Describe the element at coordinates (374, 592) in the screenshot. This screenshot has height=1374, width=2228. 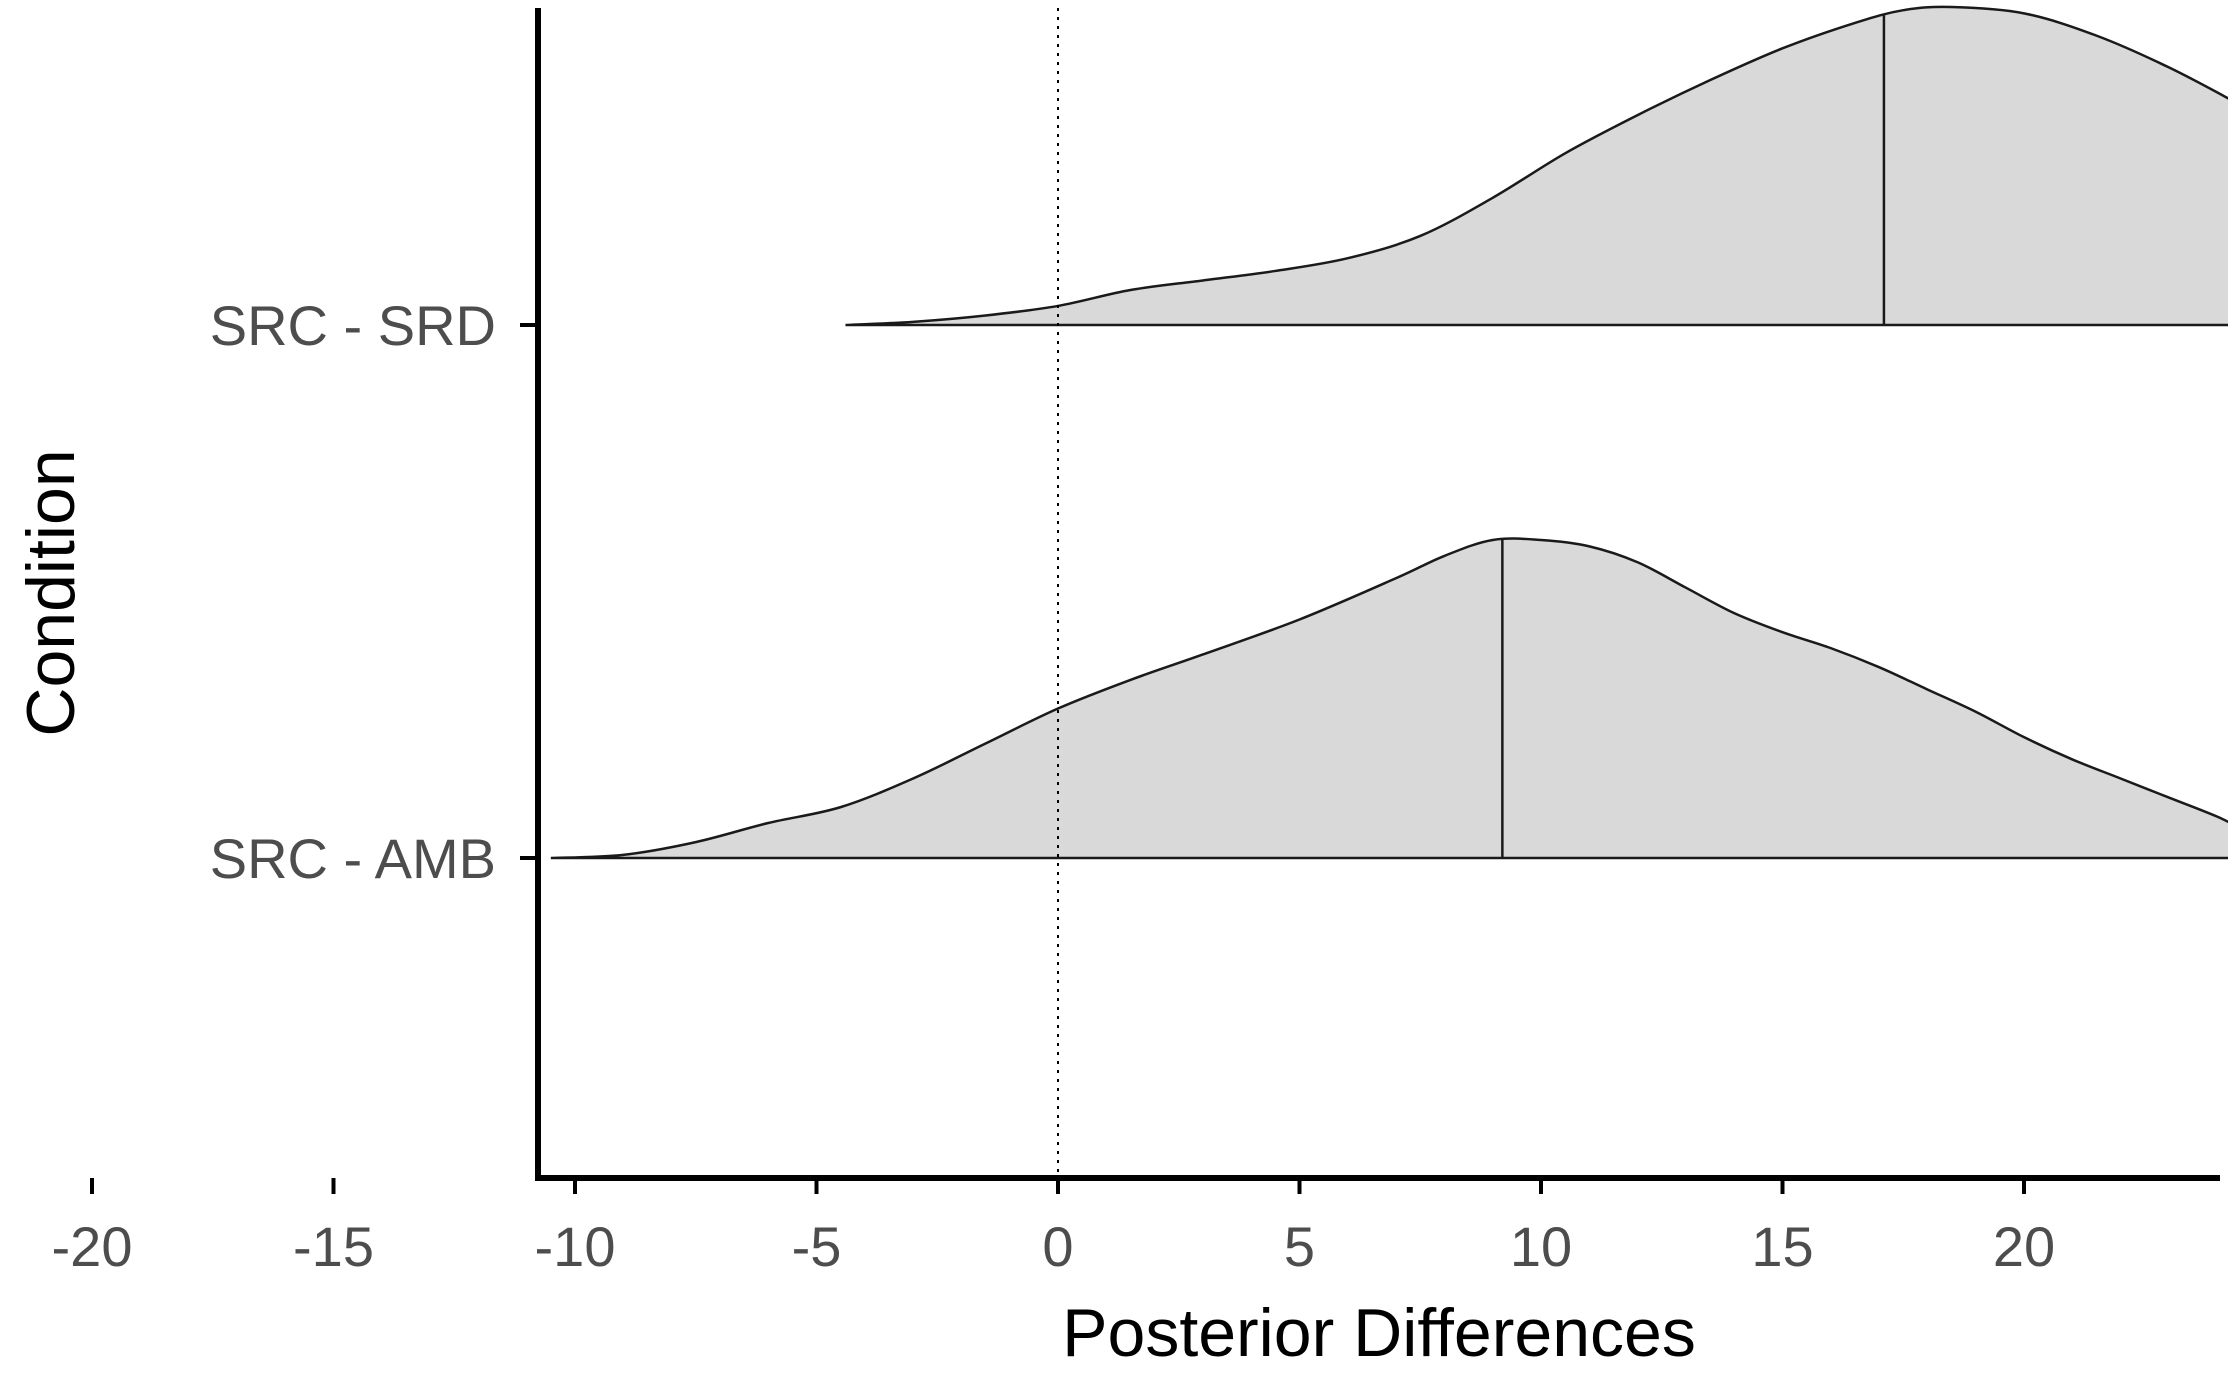
I see `y-axis-ticks: SRC - AMB SRC - SRD` at that location.